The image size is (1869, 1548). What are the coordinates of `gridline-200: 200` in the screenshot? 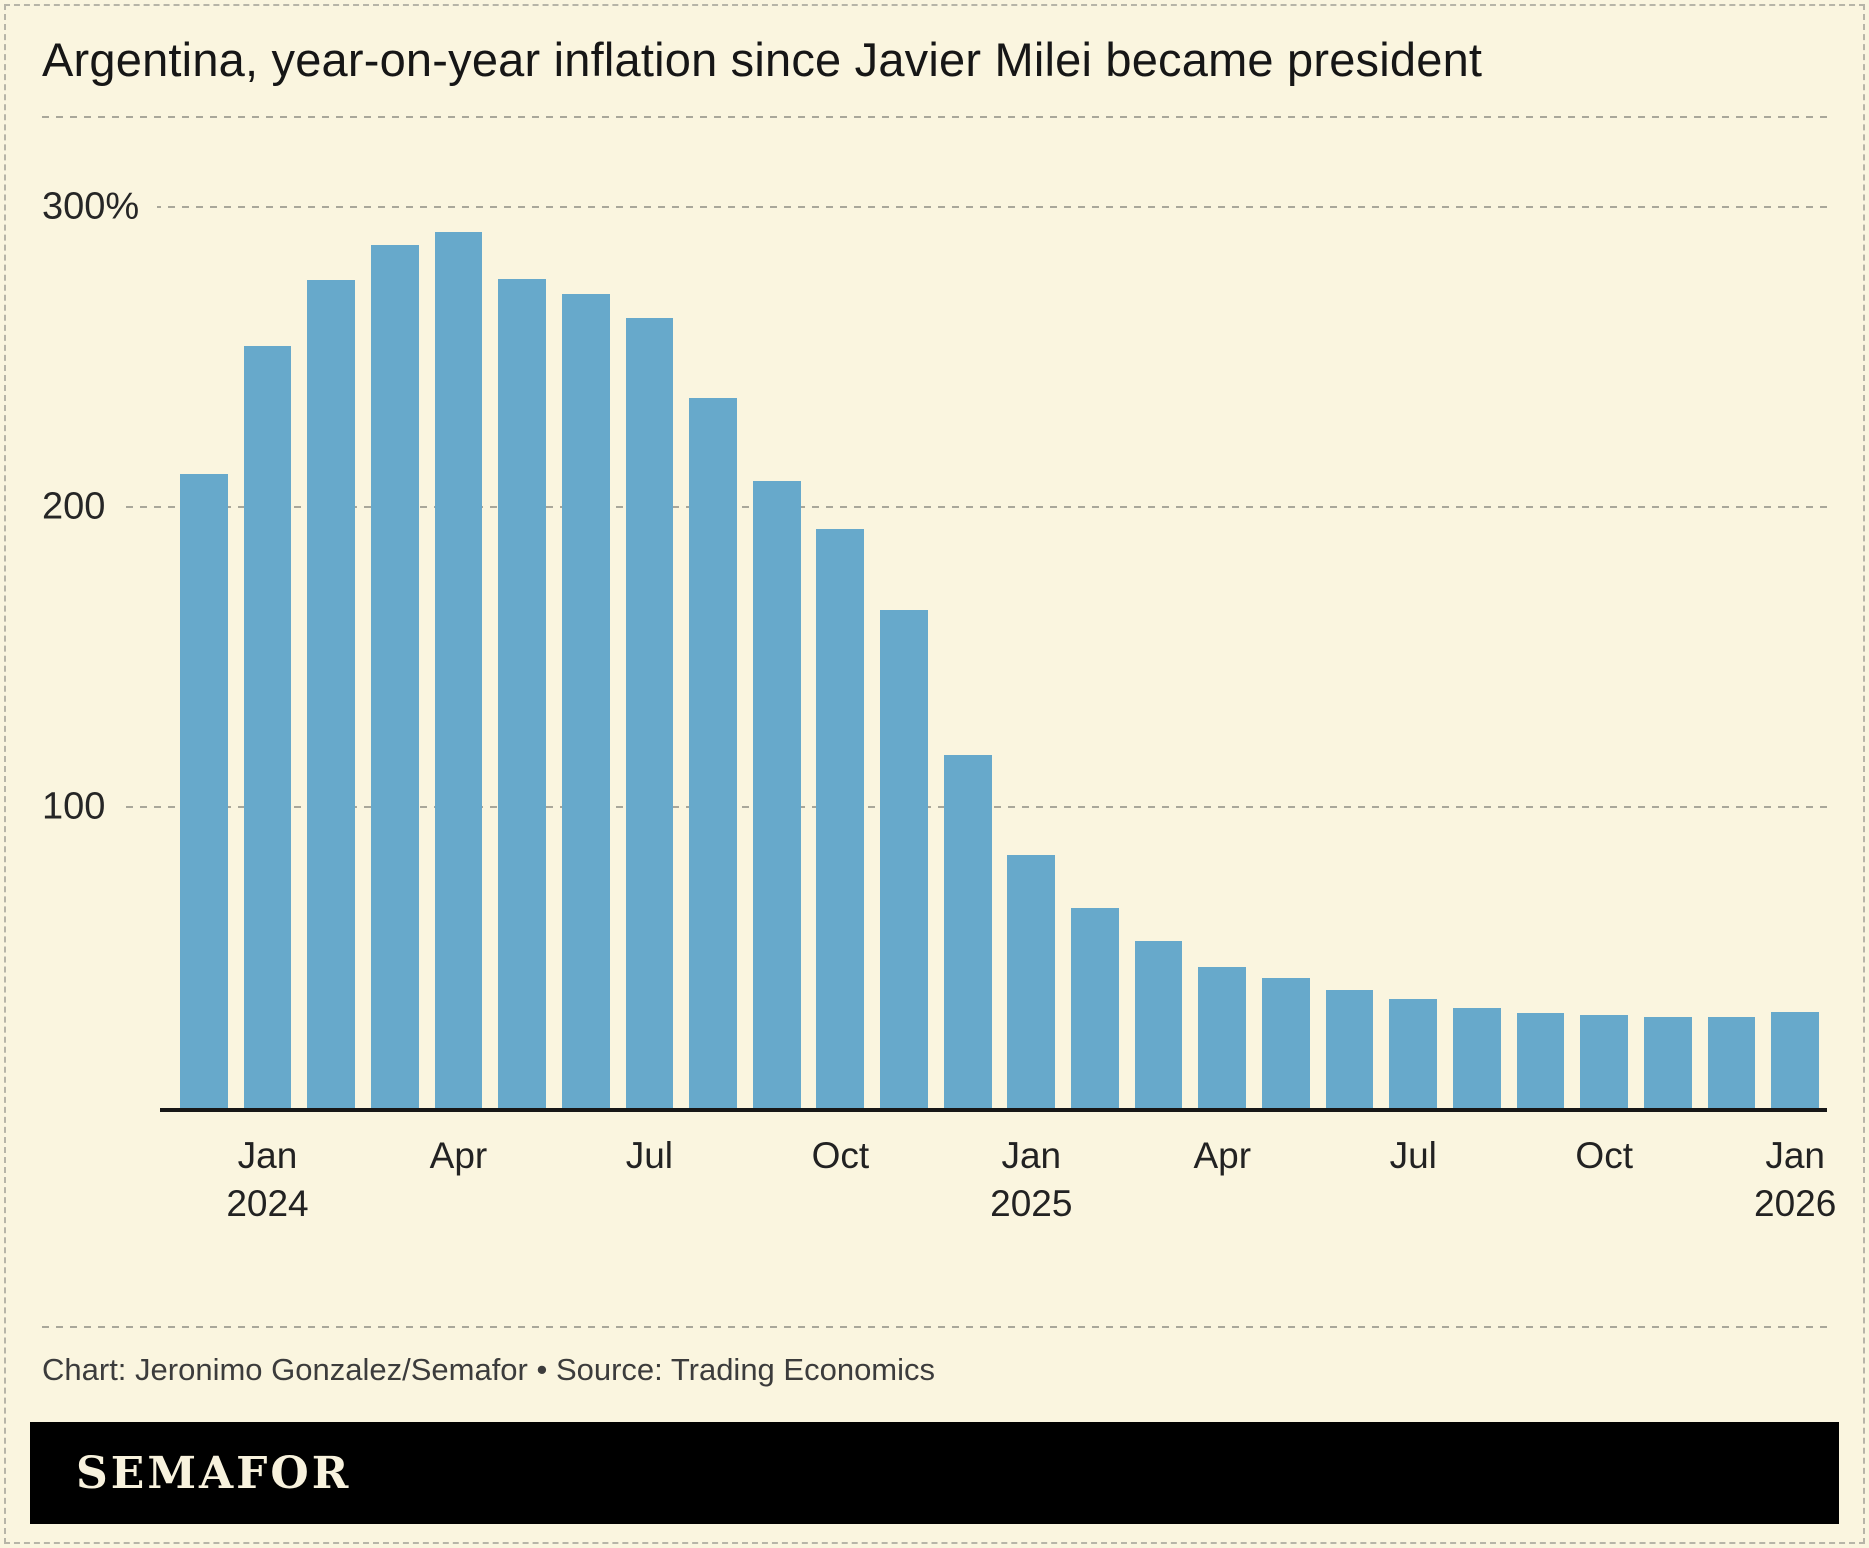 It's located at (934, 507).